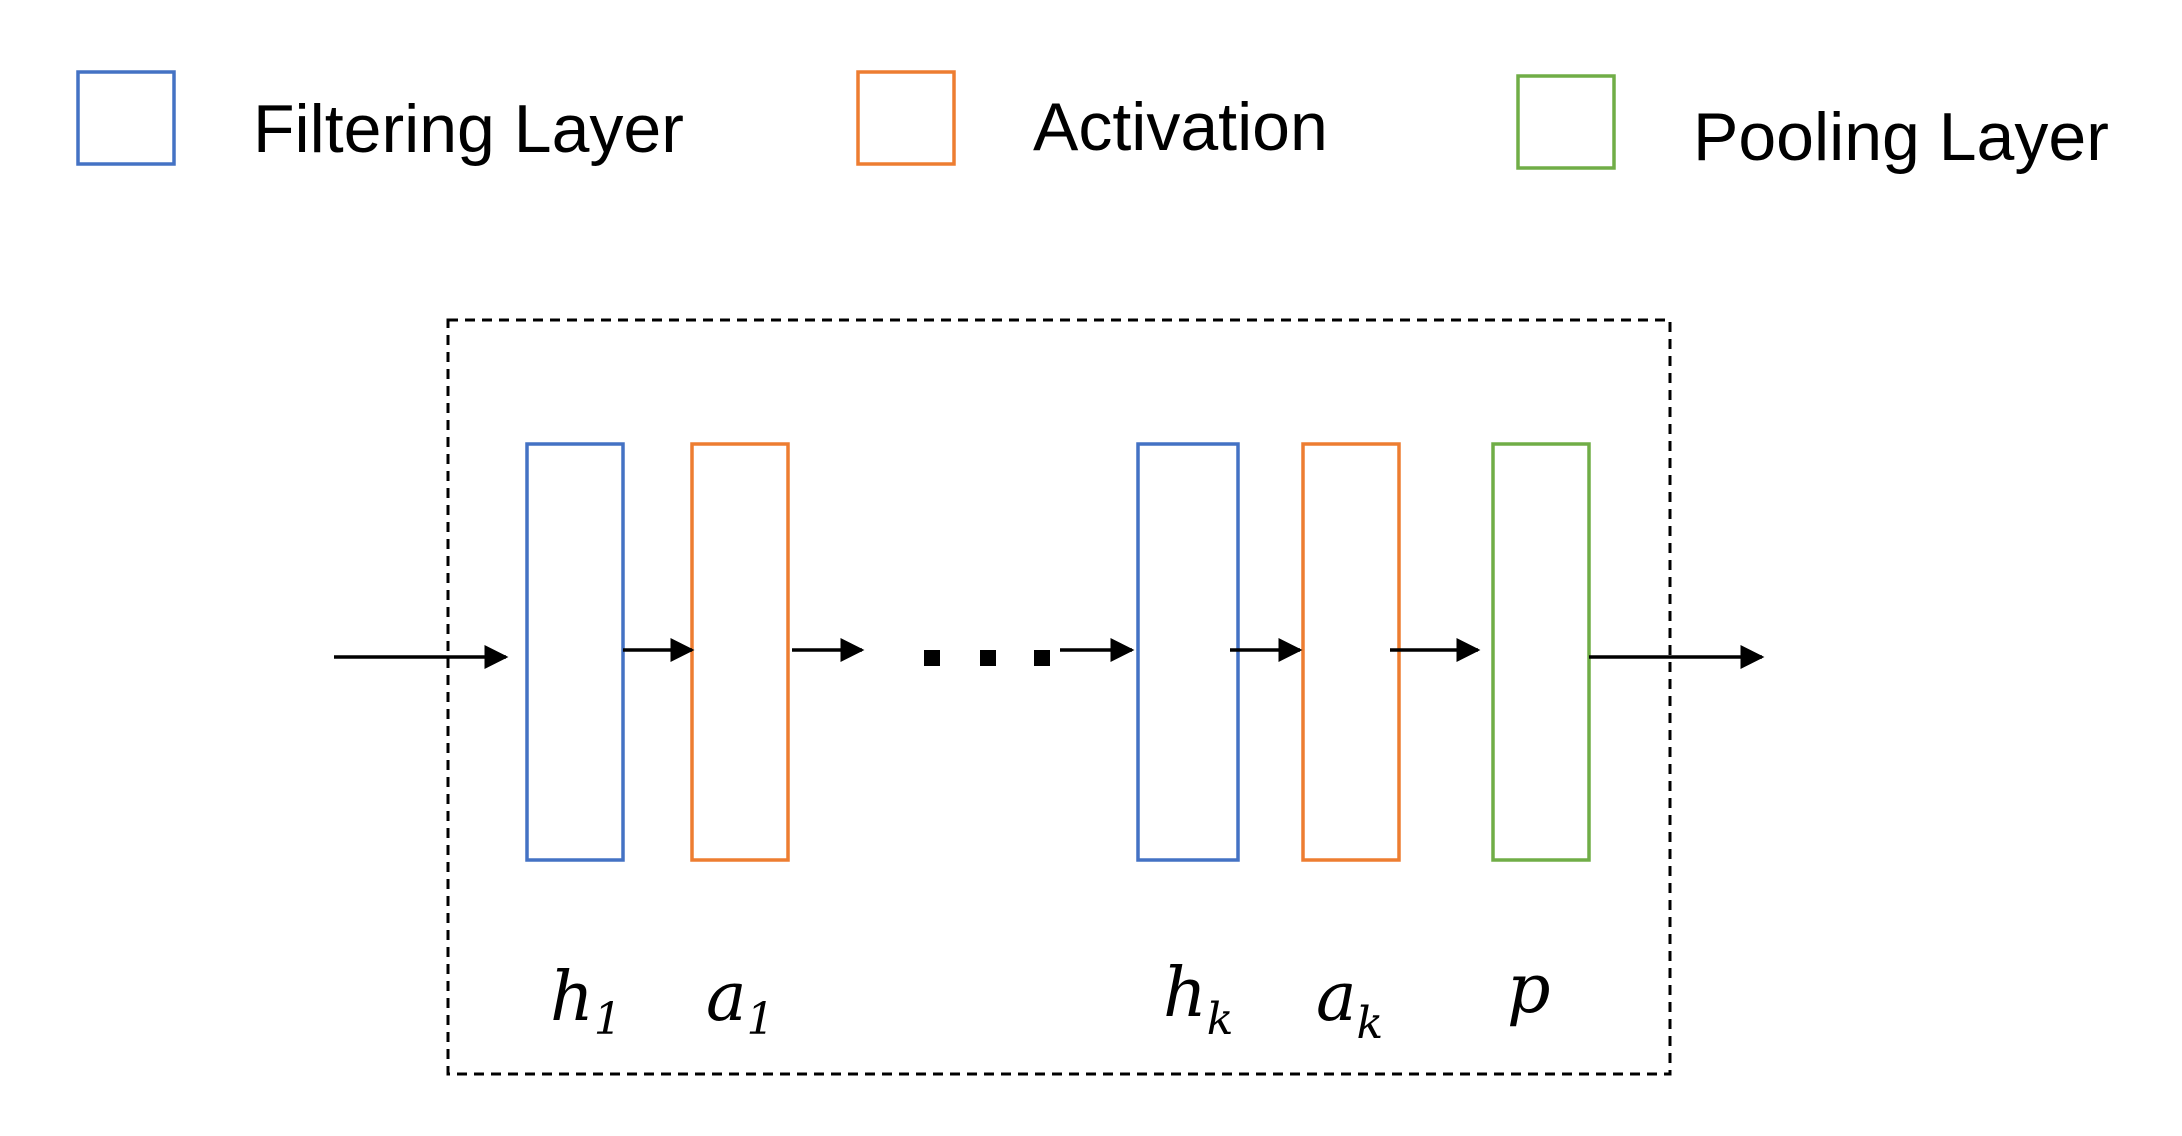 The image size is (2182, 1136). I want to click on layer-p, so click(1541, 652).